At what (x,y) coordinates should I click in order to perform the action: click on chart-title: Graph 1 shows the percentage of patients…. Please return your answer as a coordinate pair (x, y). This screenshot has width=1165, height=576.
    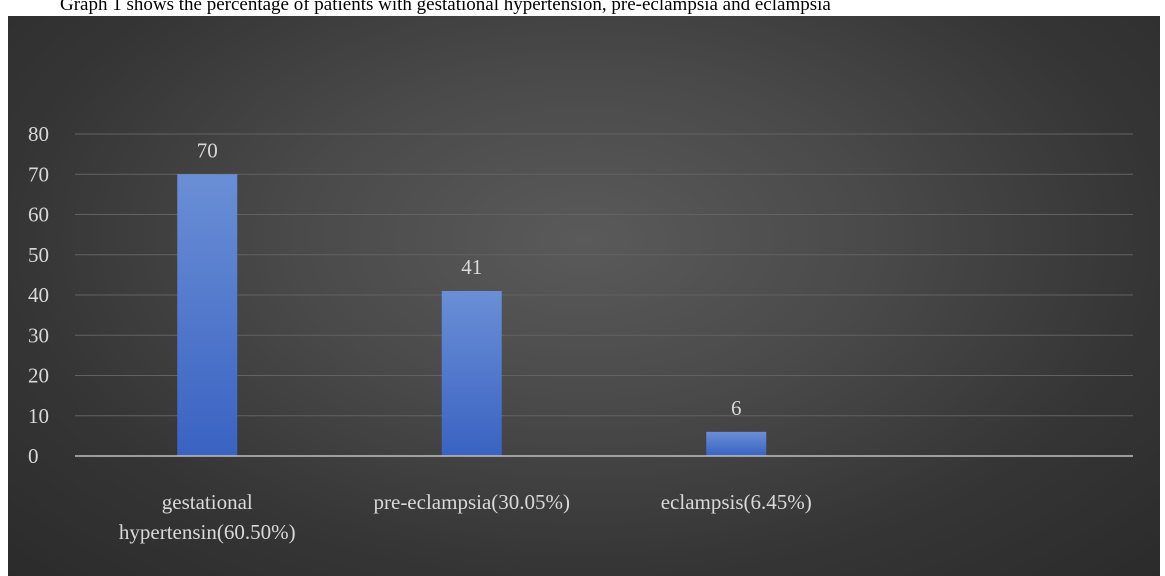
    Looking at the image, I should click on (445, 7).